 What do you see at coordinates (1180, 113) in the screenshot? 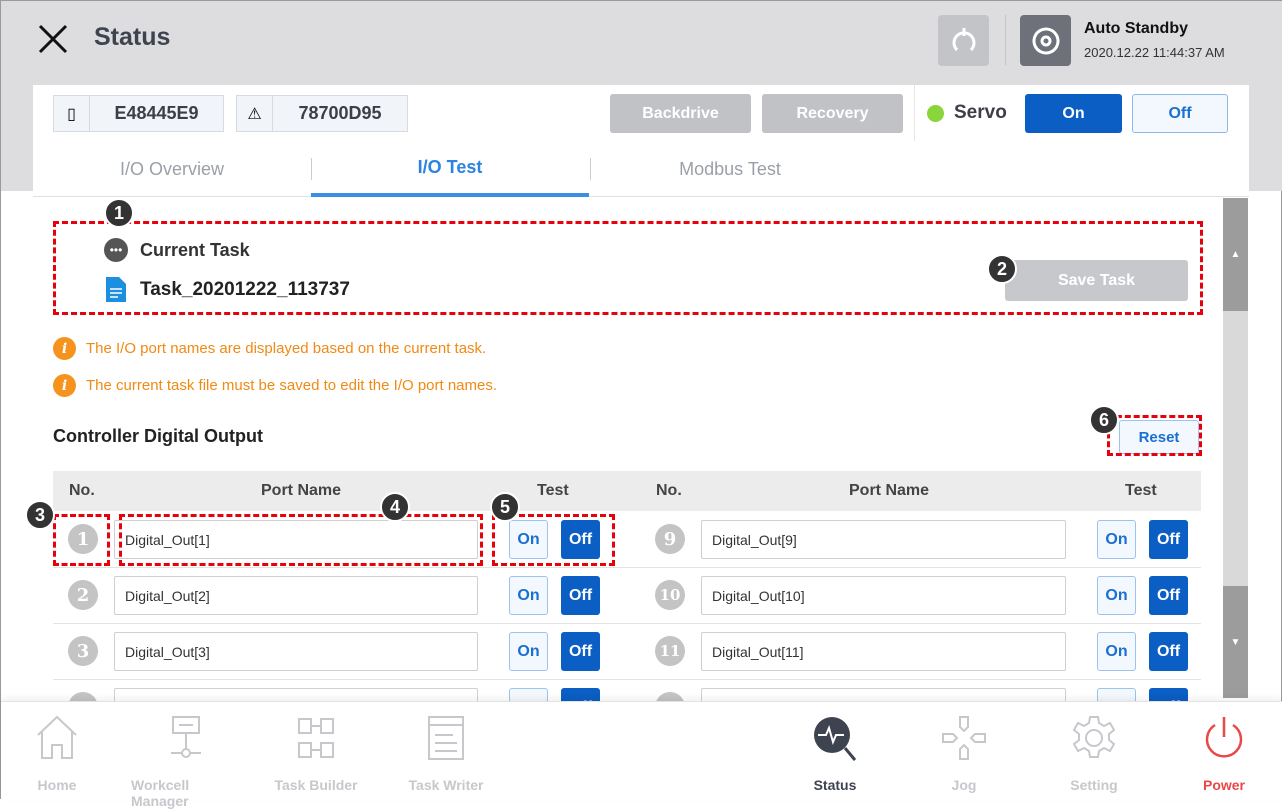
I see `servo-off-button: Off` at bounding box center [1180, 113].